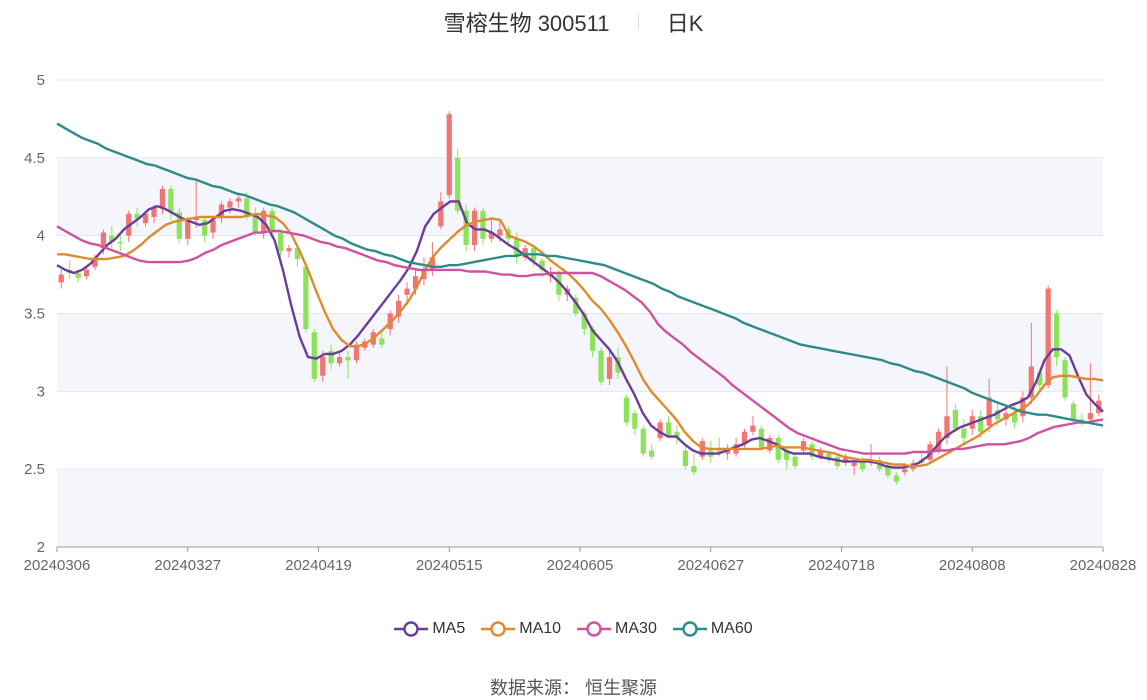  Describe the element at coordinates (580, 565) in the screenshot. I see `x-tick-label: 20240605` at that location.